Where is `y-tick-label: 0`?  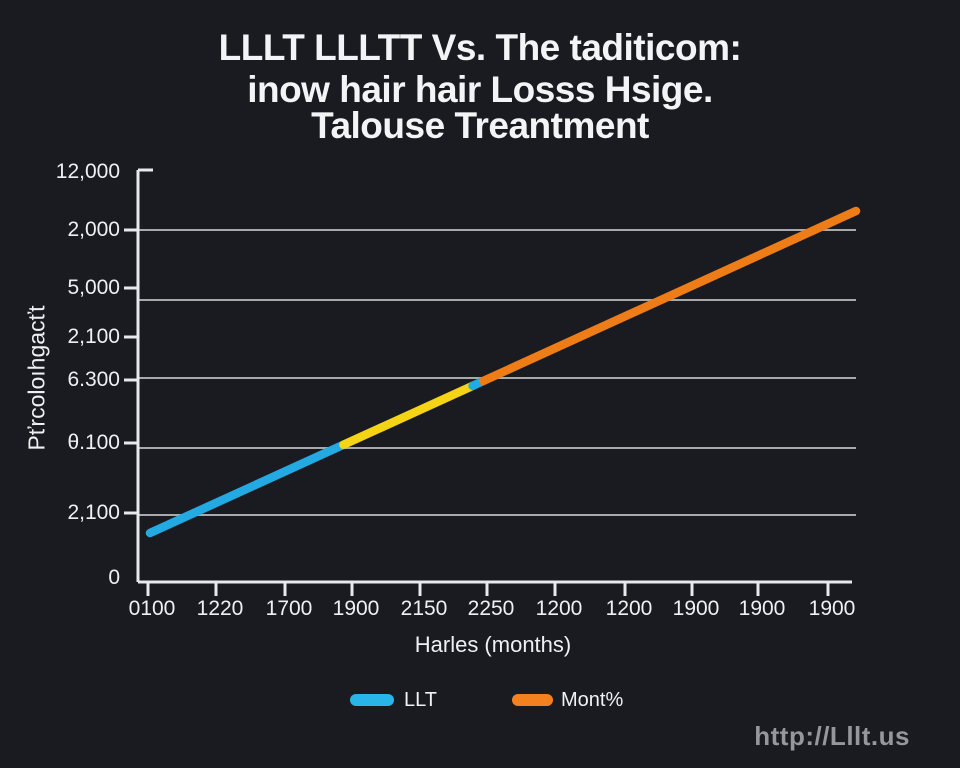 y-tick-label: 0 is located at coordinates (114, 577).